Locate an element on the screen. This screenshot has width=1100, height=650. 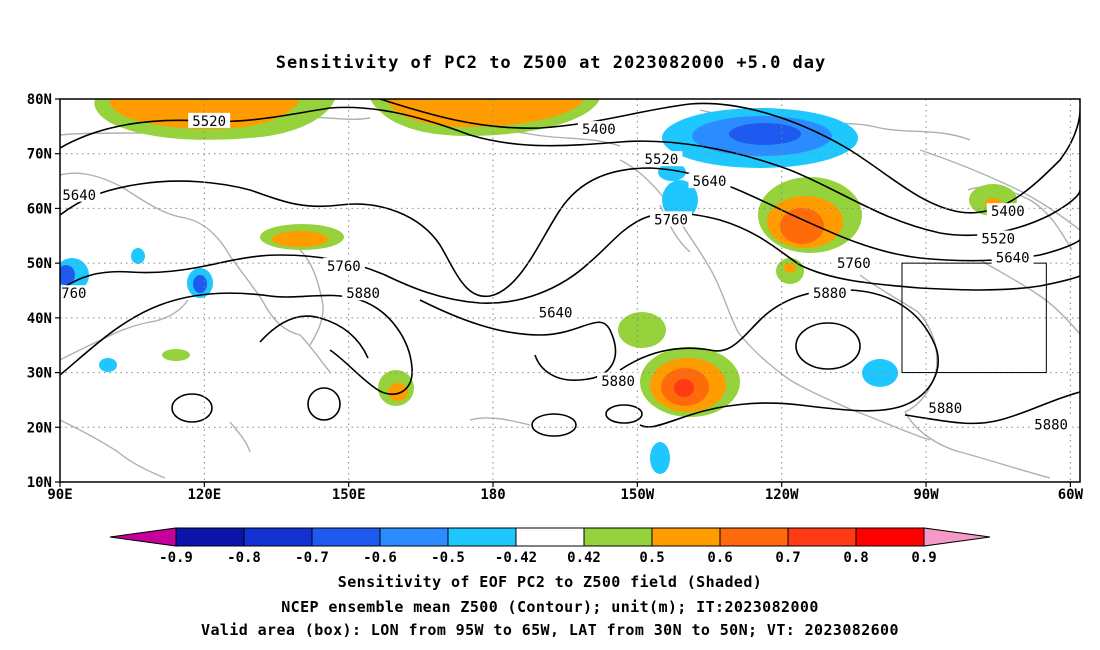
lat-tick-label-5: 30N is located at coordinates (39, 374).